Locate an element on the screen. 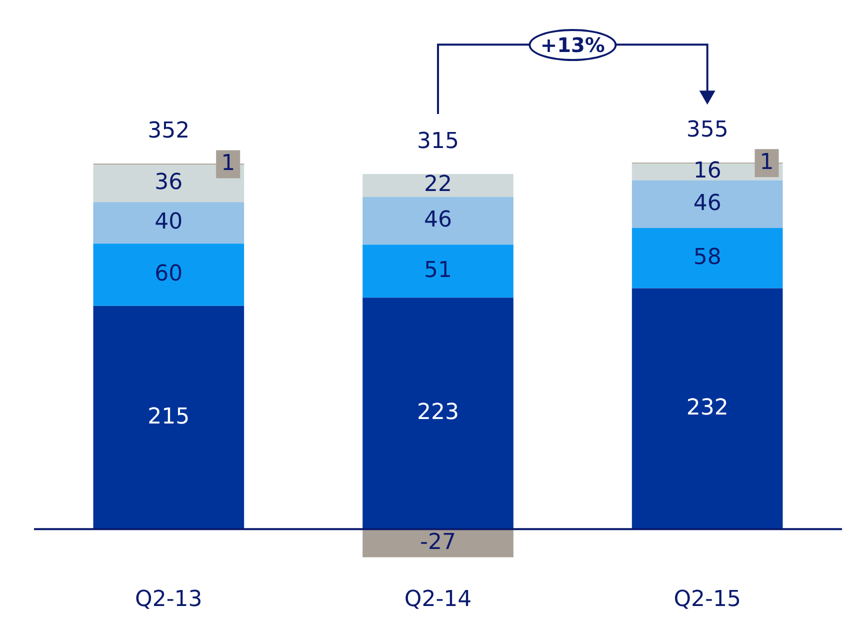 The width and height of the screenshot is (864, 643). data-label: 232 is located at coordinates (707, 407).